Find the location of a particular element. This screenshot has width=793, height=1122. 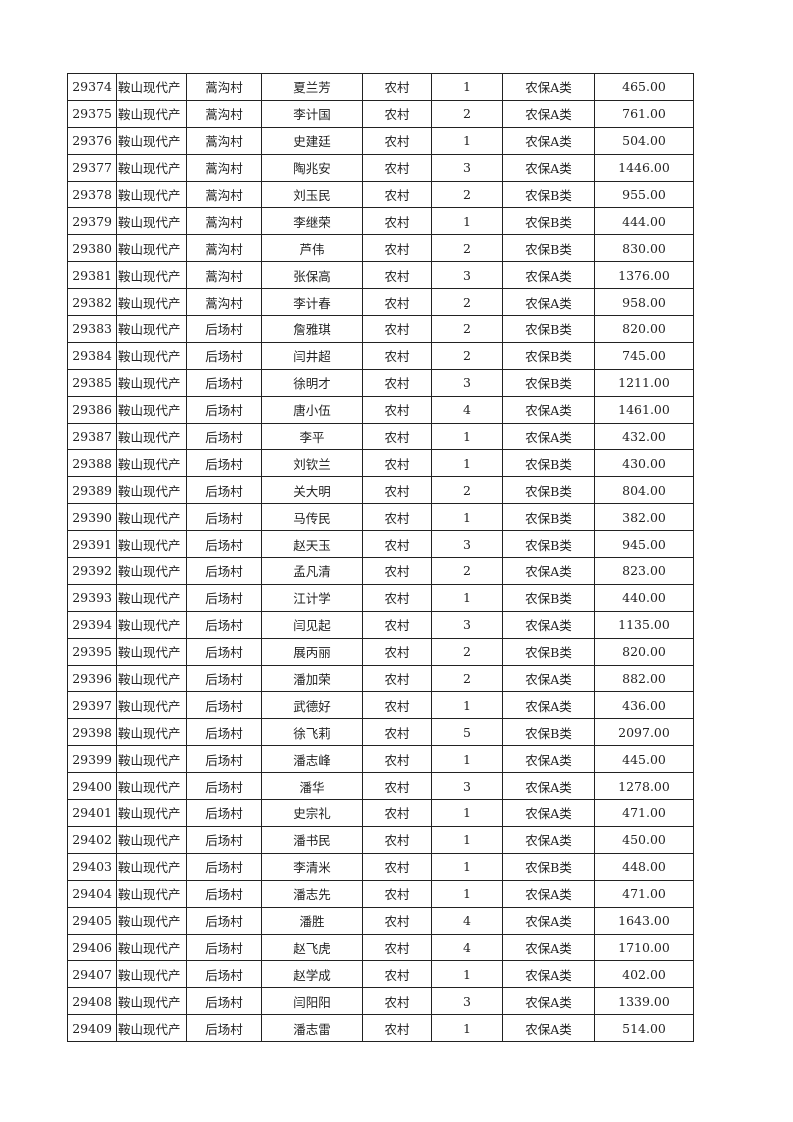

table-row: 29392 鞍山现代产 后场村 孟凡清 农村 2 农保A类 823.00 is located at coordinates (380, 571).